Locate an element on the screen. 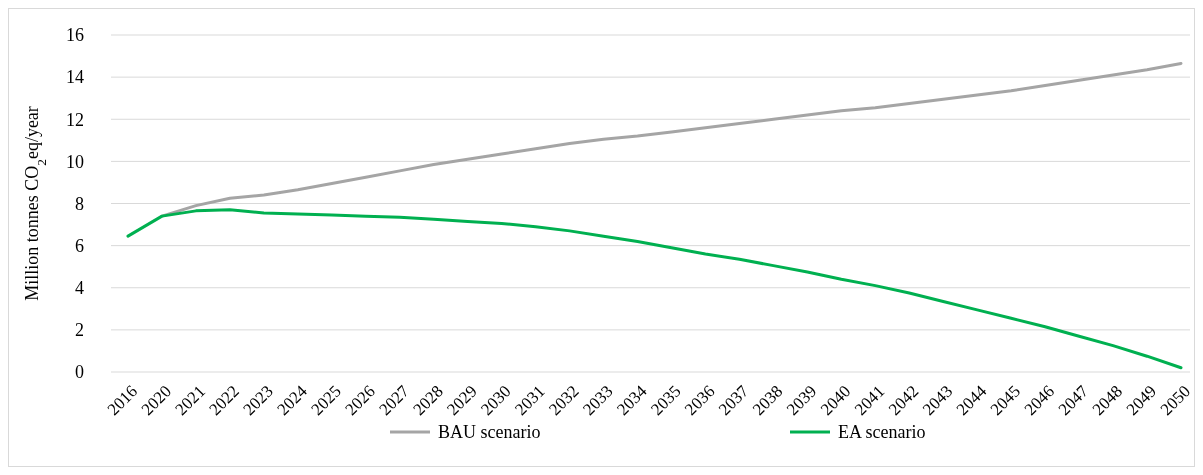  y-tick-label: 4 is located at coordinates (79, 288).